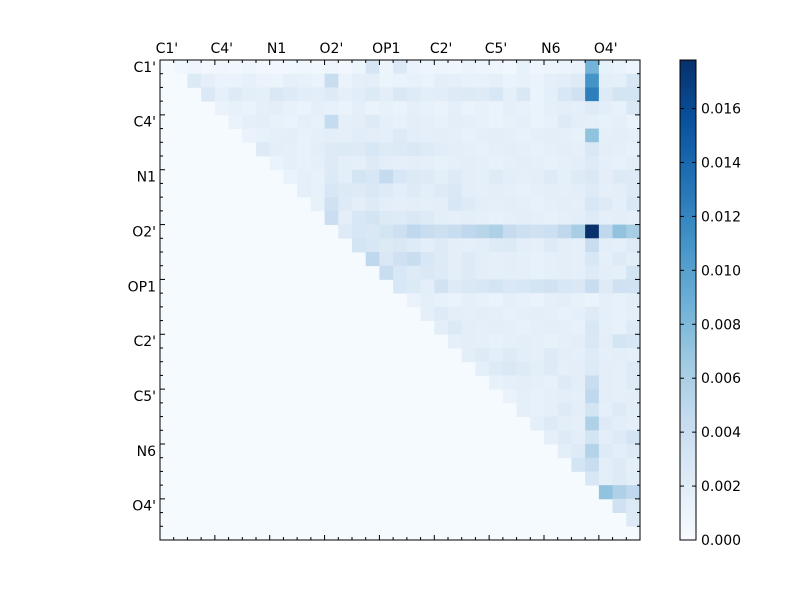  What do you see at coordinates (721, 379) in the screenshot?
I see `colorbar-tick-label: 0.006` at bounding box center [721, 379].